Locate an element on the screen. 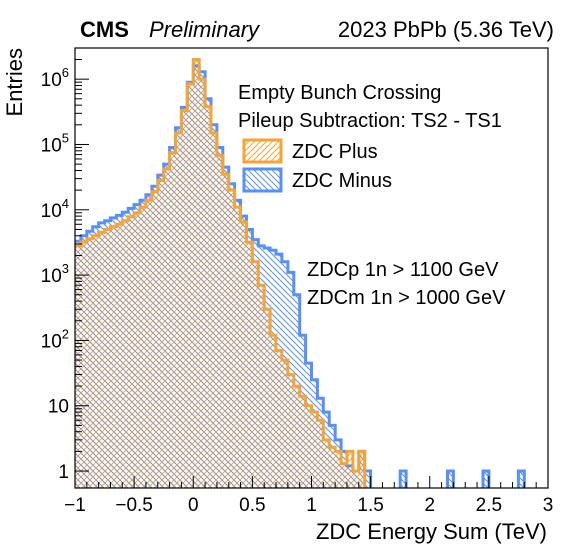 Image resolution: width=580 pixels, height=556 pixels. x-axis-title: ZDC Energy Sum (TeV) is located at coordinates (431, 531).